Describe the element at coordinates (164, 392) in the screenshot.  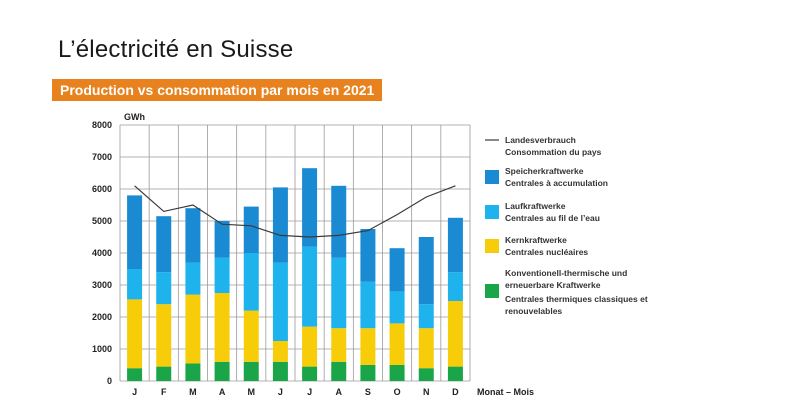
I see `x-tick-label: F` at that location.